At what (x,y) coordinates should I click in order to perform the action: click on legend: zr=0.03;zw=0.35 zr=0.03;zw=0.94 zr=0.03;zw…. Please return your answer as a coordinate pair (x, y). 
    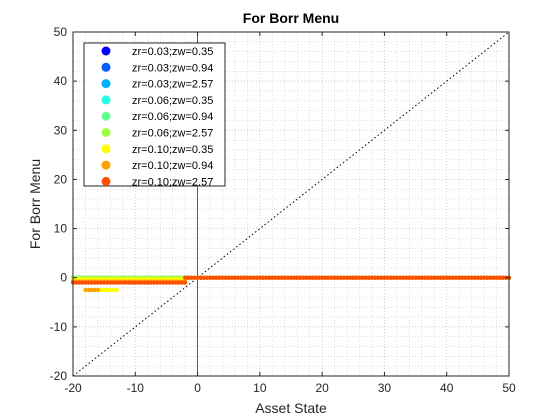
    Looking at the image, I should click on (154, 115).